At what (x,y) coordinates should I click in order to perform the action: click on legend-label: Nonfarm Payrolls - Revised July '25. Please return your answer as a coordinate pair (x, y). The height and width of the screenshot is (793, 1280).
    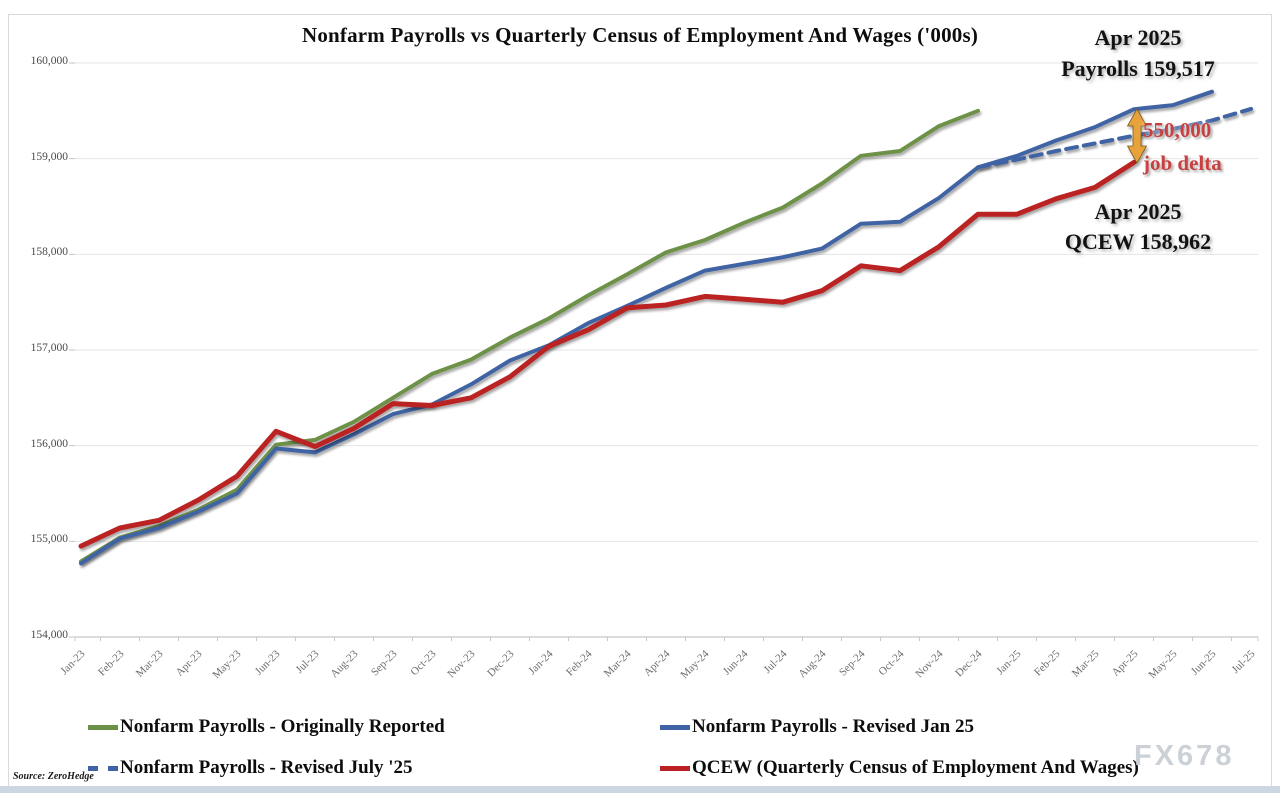
    Looking at the image, I should click on (266, 767).